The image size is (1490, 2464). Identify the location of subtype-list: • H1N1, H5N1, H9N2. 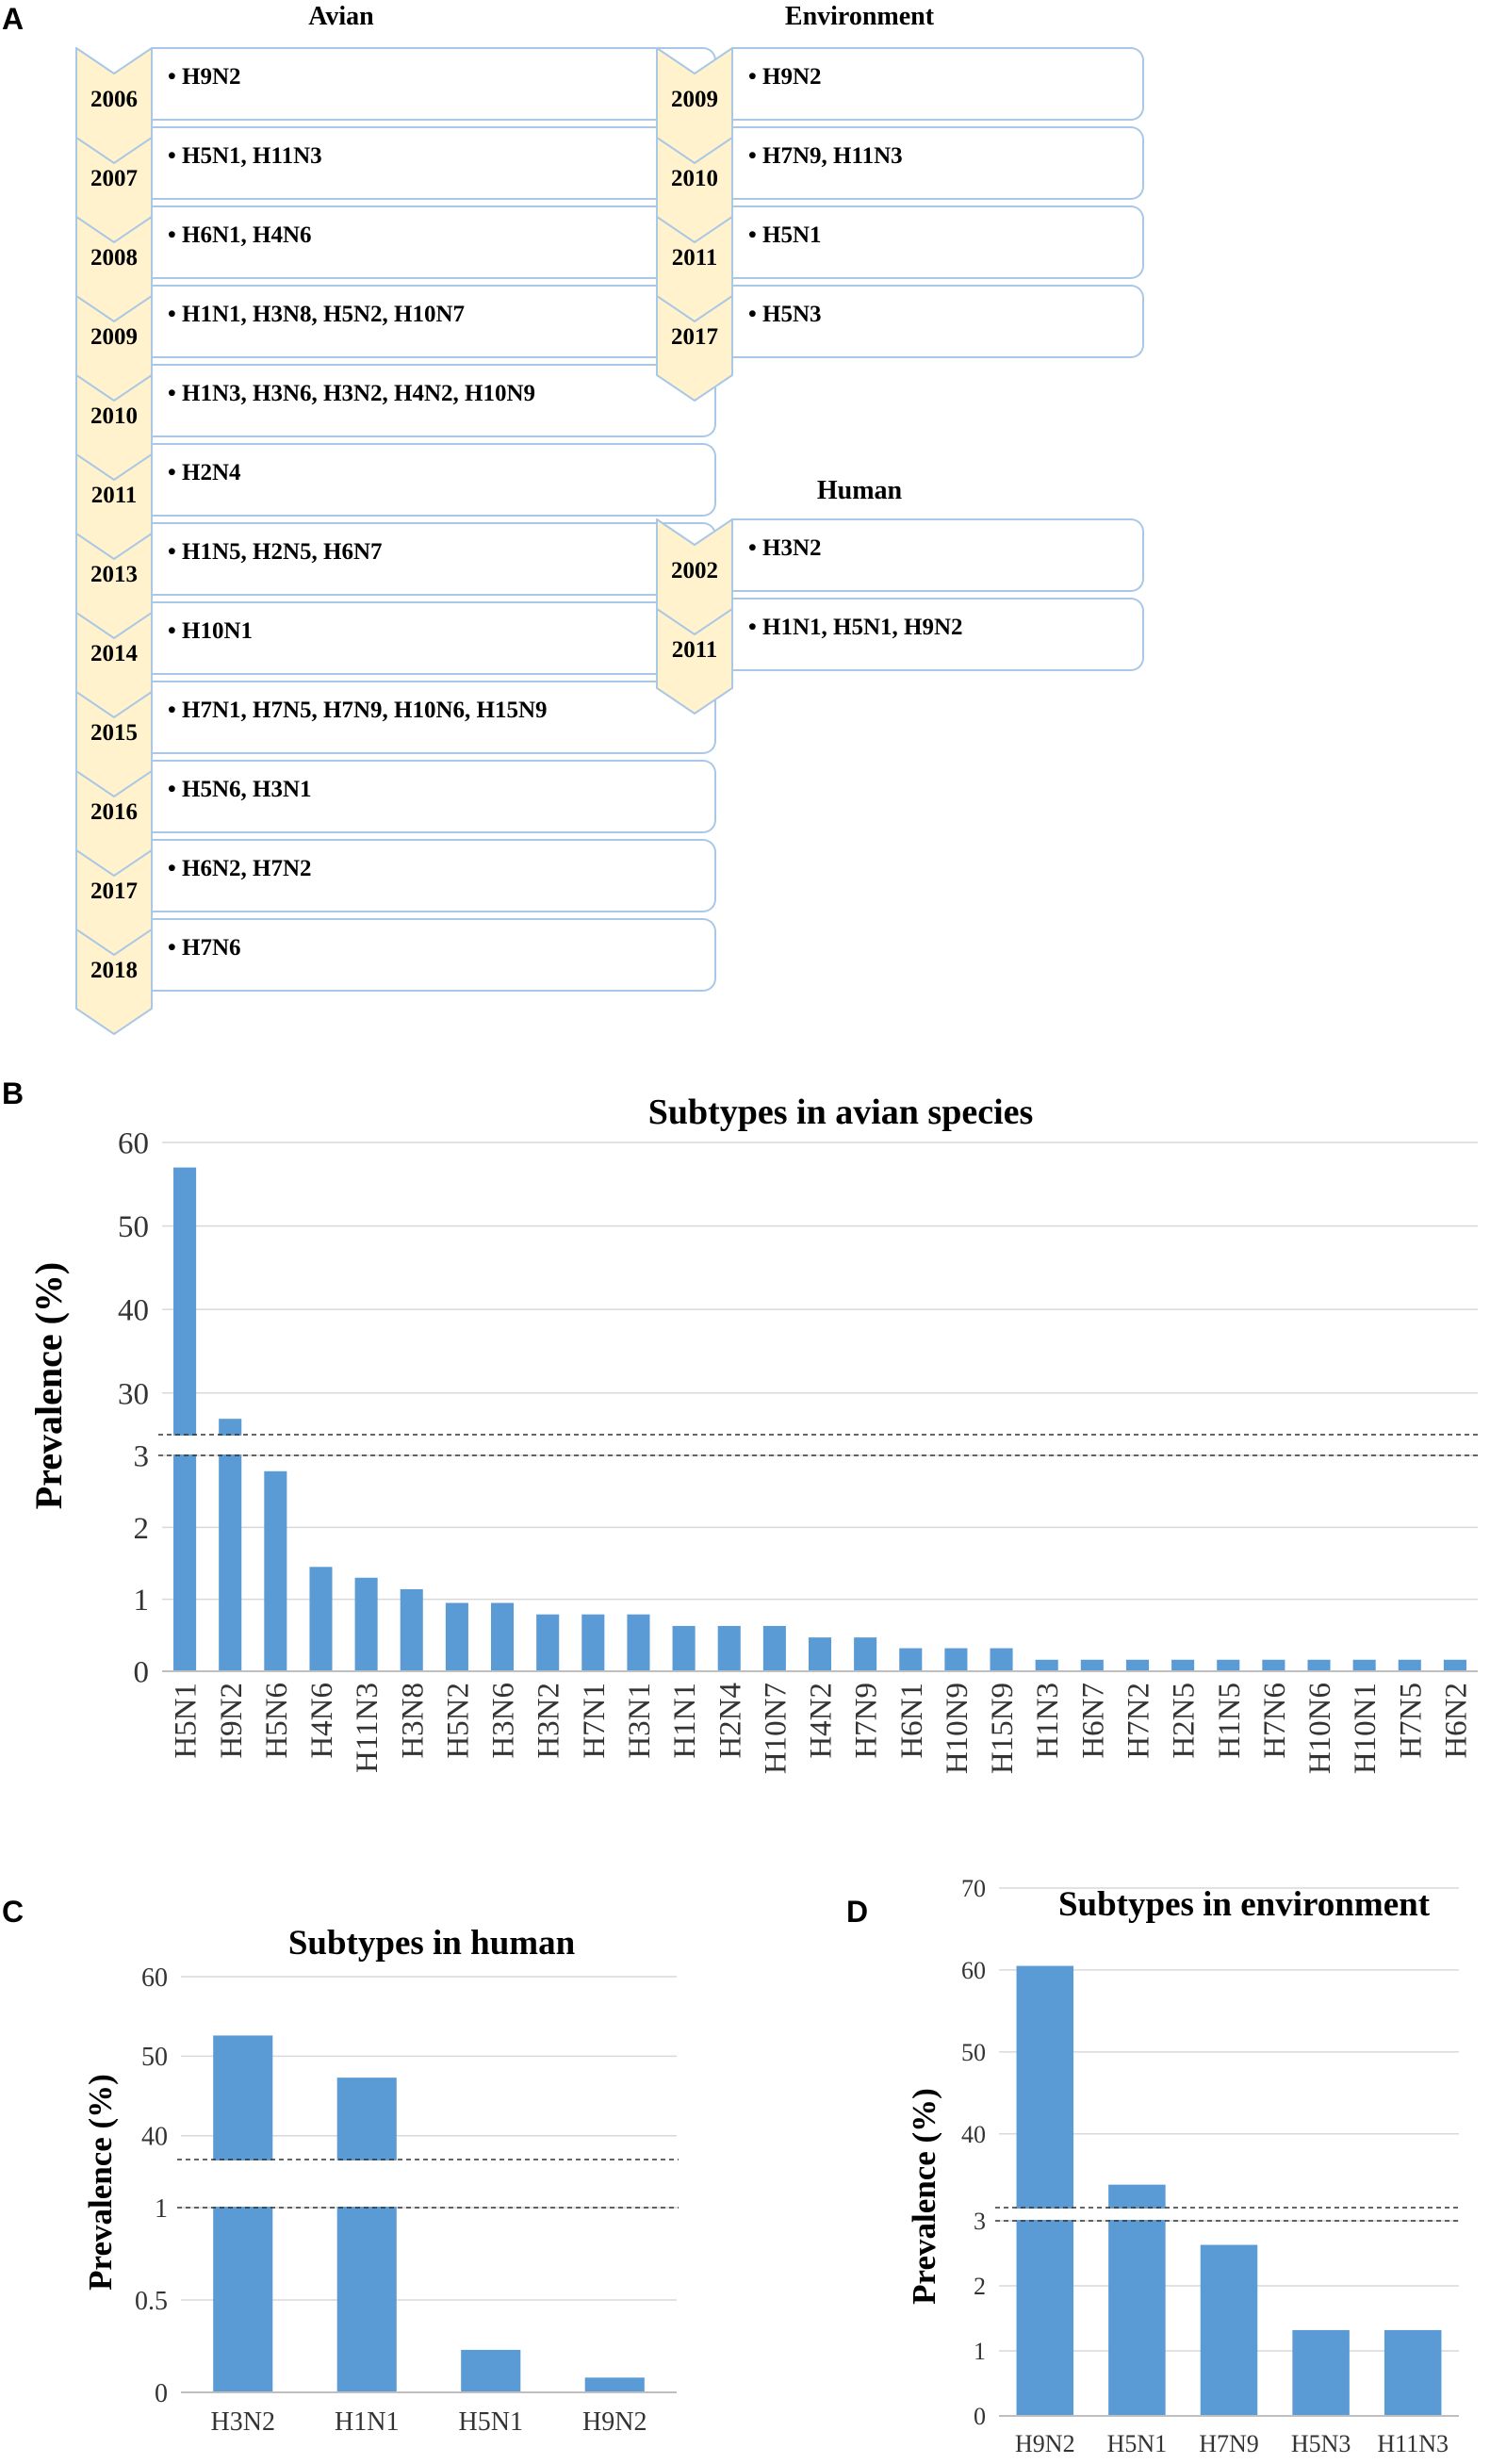
(855, 627).